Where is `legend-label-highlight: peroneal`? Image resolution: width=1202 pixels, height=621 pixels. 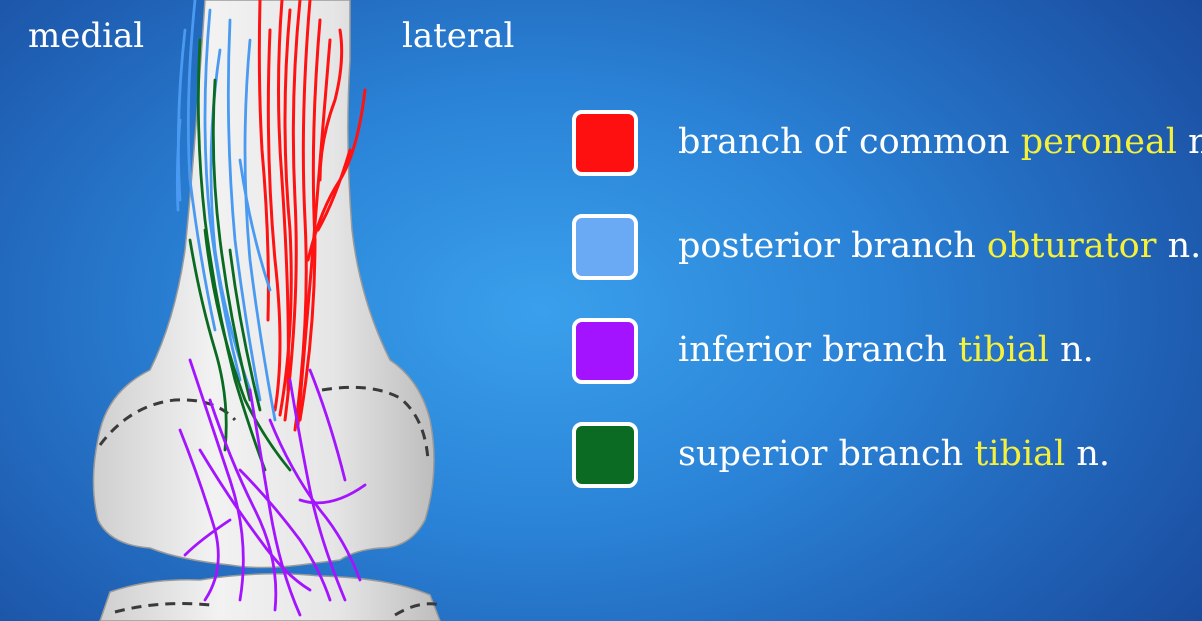
legend-label-highlight: peroneal is located at coordinates (1099, 142).